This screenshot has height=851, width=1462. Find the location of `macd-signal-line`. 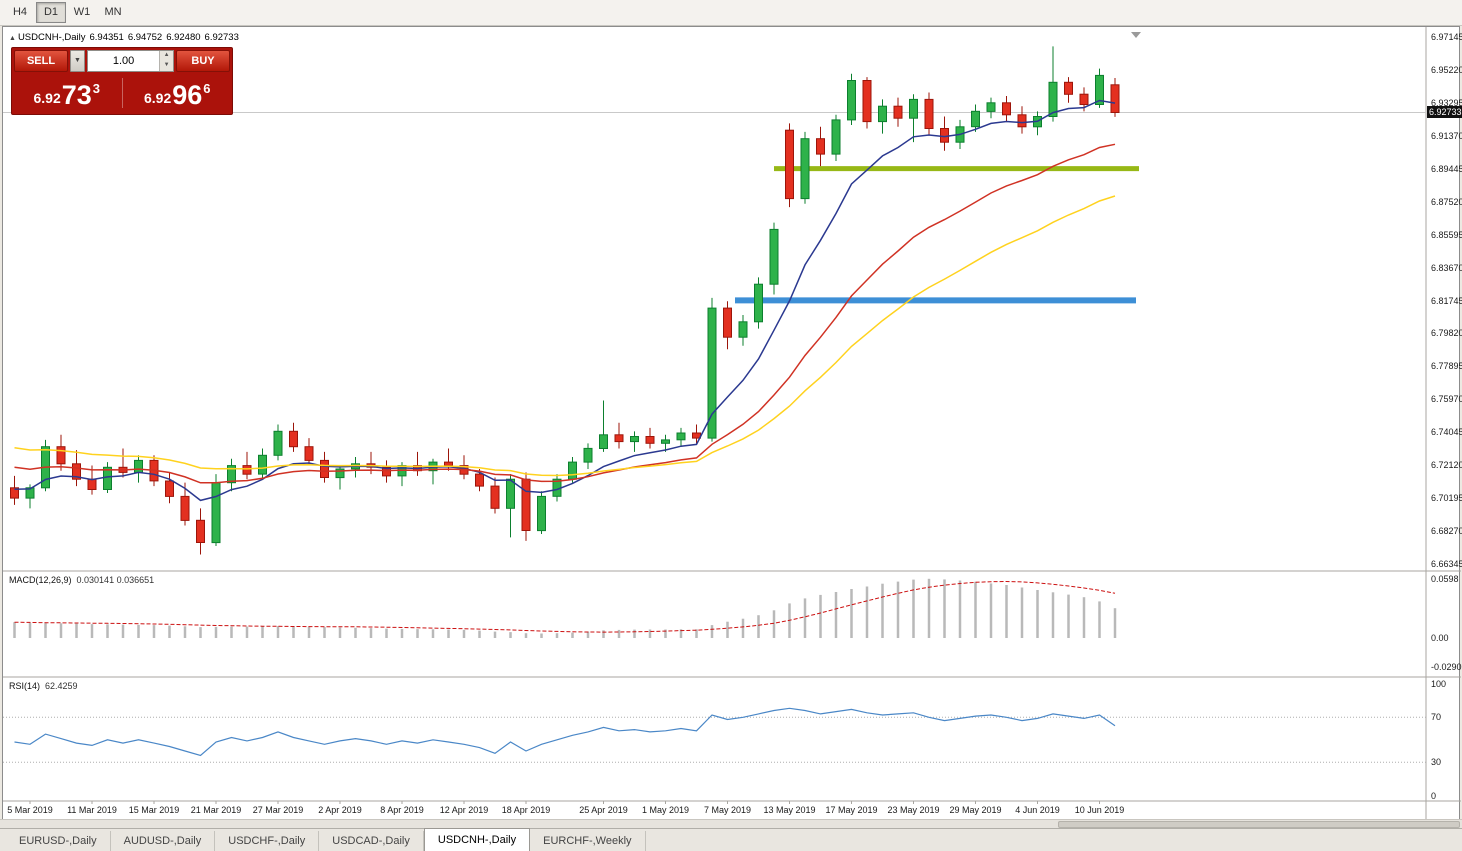

macd-signal-line is located at coordinates (565, 606).